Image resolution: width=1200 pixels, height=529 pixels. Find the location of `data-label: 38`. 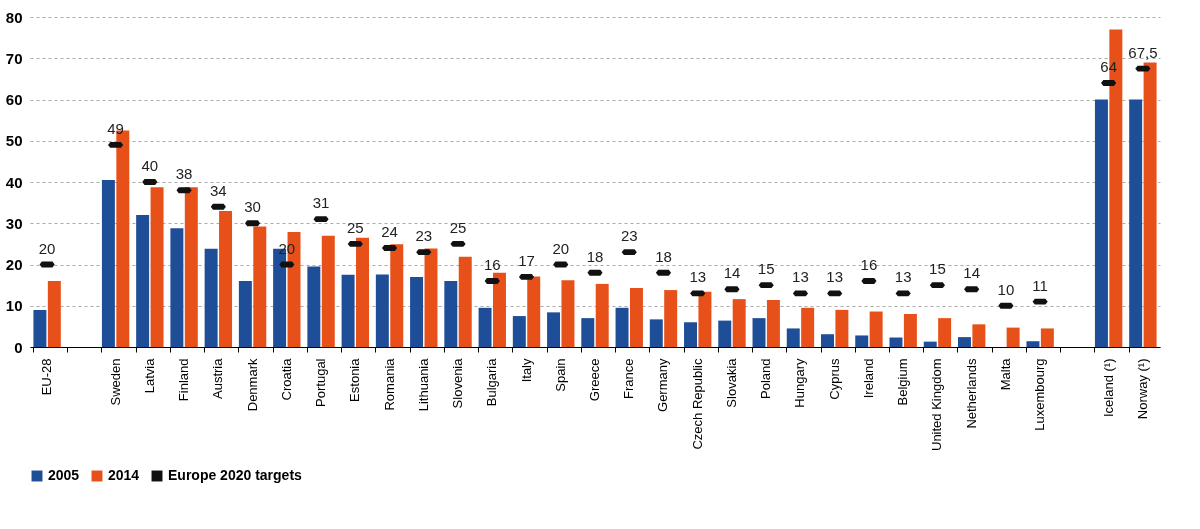

data-label: 38 is located at coordinates (184, 174).